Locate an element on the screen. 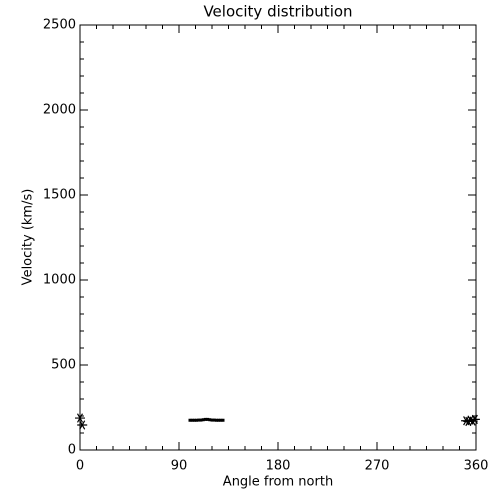  y-tick-label: 2500 is located at coordinates (59, 25).